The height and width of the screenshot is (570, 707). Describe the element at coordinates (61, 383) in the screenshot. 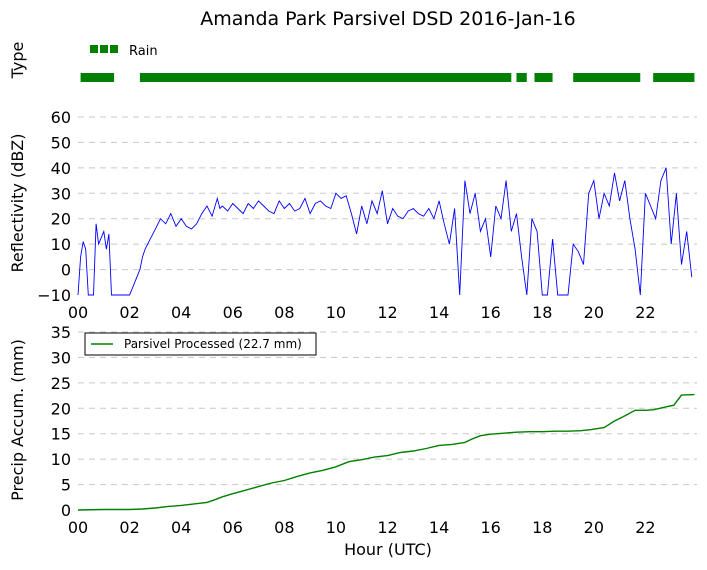

I see `y-tick-label: 25` at that location.